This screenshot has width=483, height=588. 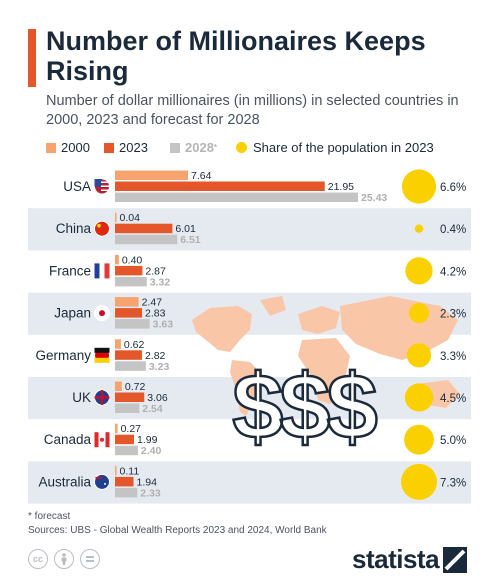 I want to click on license-icons: cc, so click(x=64, y=559).